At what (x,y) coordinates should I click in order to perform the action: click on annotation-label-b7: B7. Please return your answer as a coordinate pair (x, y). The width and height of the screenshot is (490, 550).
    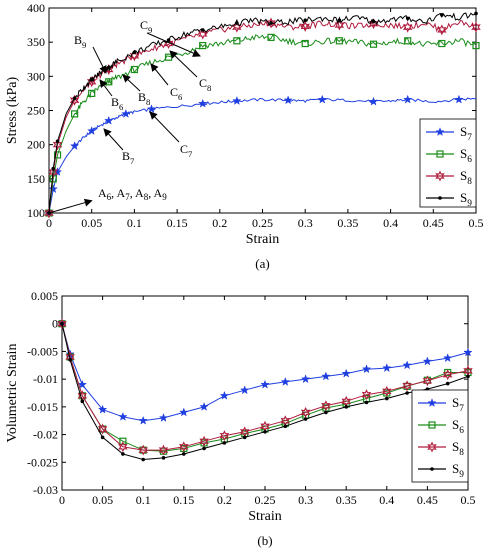
    Looking at the image, I should click on (128, 157).